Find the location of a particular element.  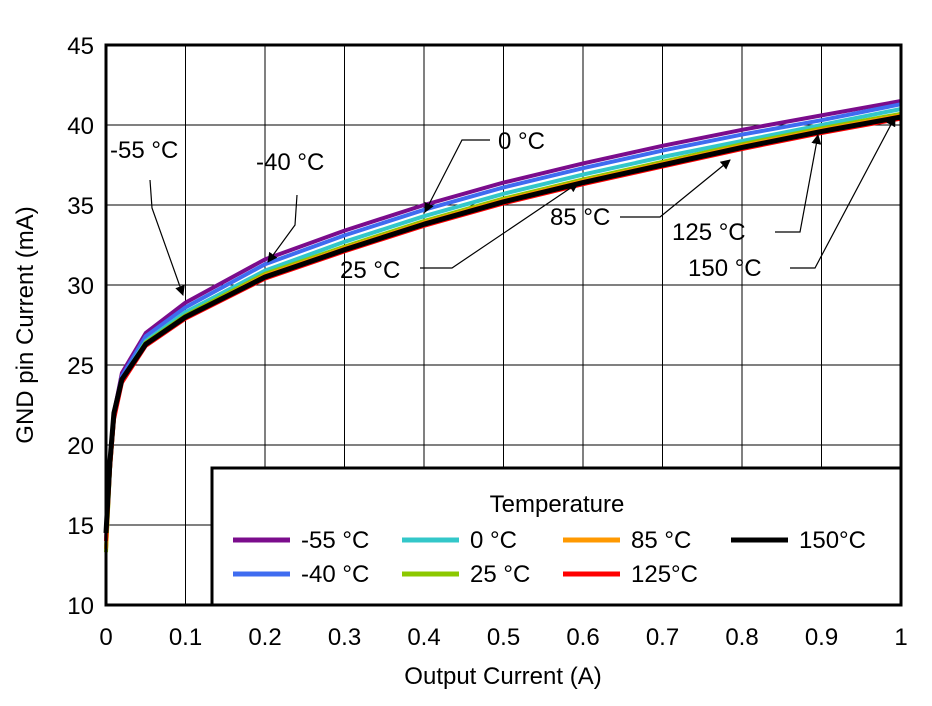

legend-label: 125°C is located at coordinates (664, 574).